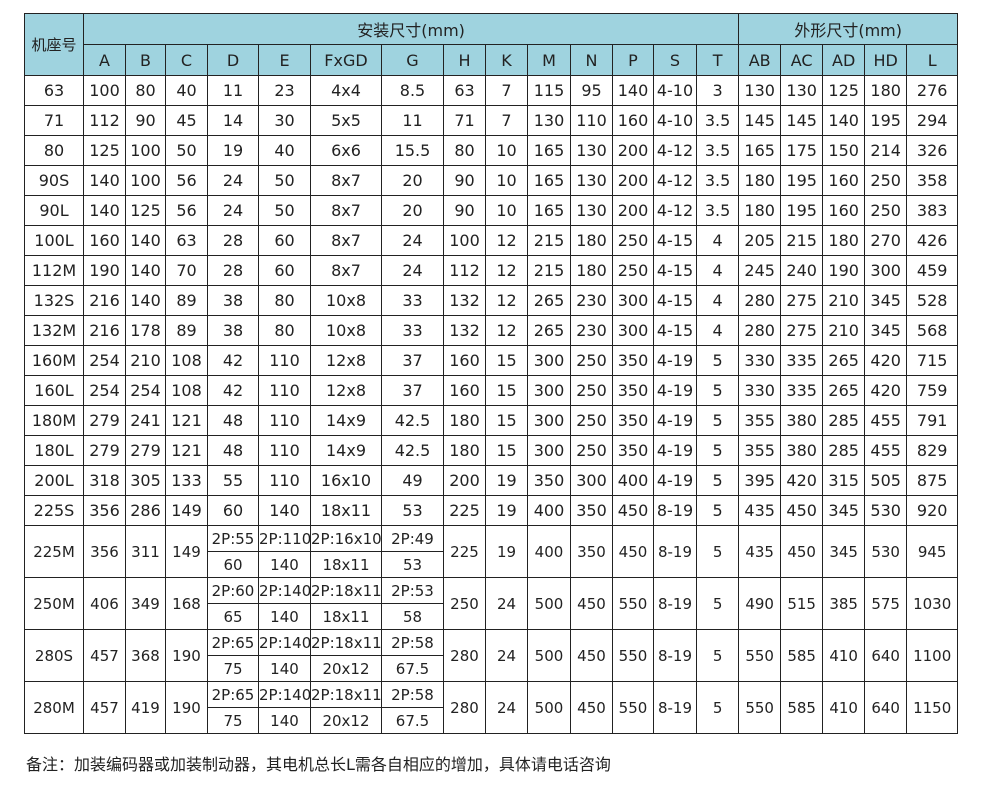 Image resolution: width=983 pixels, height=785 pixels. Describe the element at coordinates (54, 90) in the screenshot. I see `frame-number-cell: 63` at that location.